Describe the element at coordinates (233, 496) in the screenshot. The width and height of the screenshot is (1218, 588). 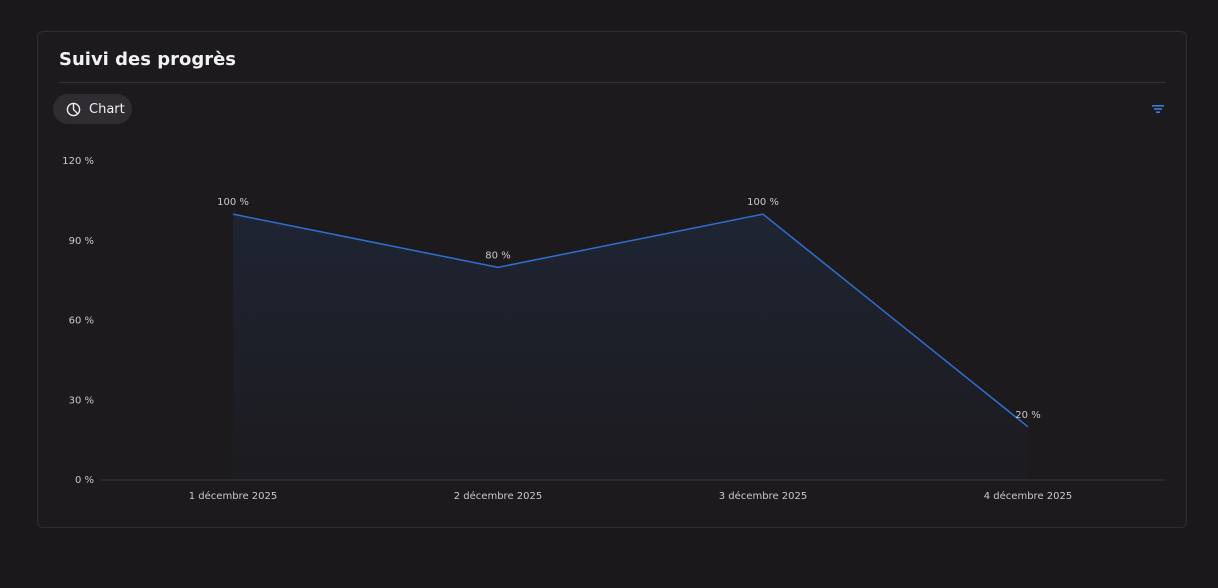
I see `x-tick-label: 1 décembre 2025` at that location.